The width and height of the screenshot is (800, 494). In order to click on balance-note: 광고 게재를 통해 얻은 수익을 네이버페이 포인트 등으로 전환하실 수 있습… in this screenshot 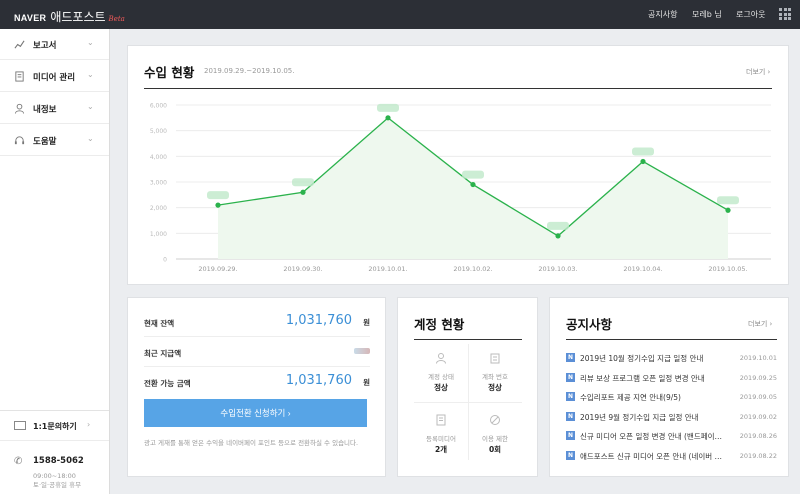, I will do `click(251, 443)`.